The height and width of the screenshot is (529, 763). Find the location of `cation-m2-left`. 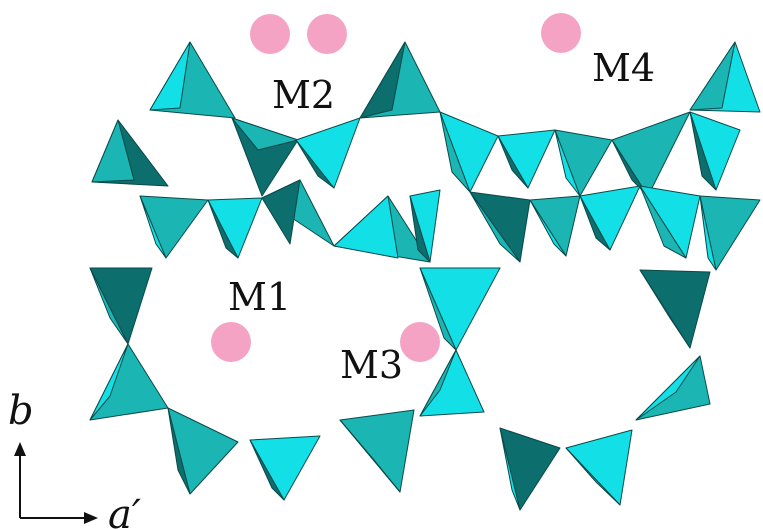

cation-m2-left is located at coordinates (270, 34).